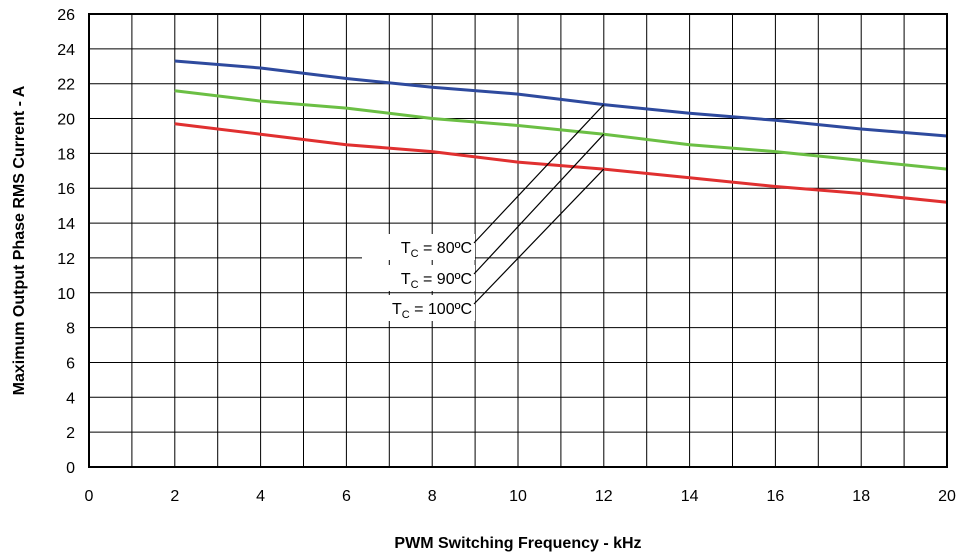  I want to click on x-tick-label: 14, so click(690, 496).